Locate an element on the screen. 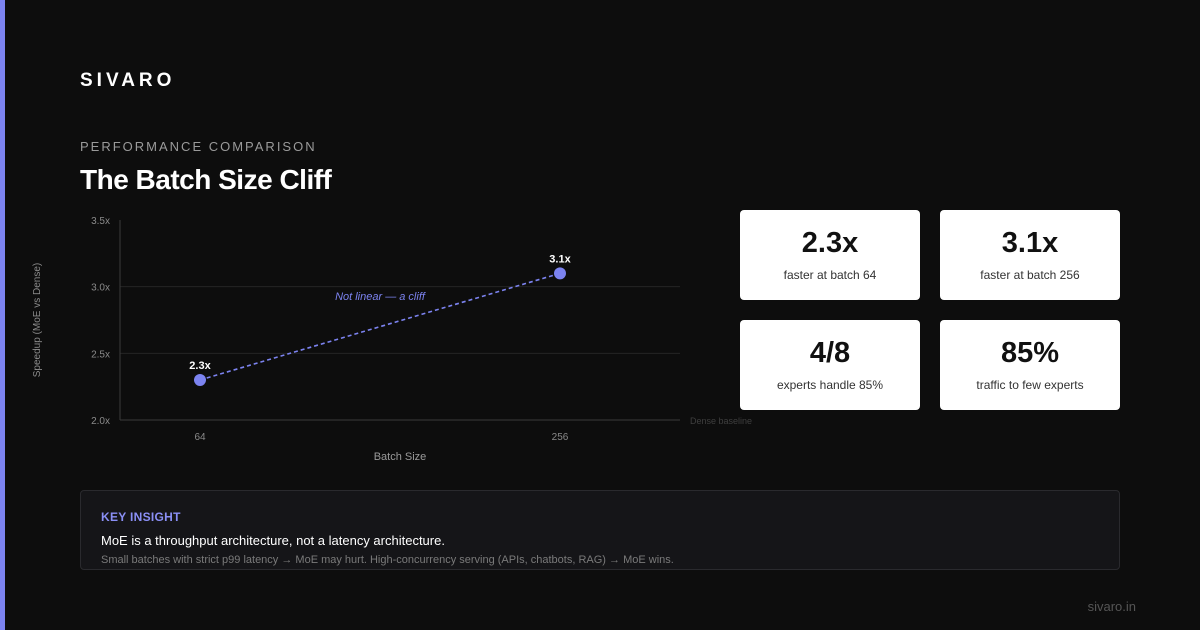 The image size is (1200, 630). baseline-label: Dense baseline is located at coordinates (721, 421).